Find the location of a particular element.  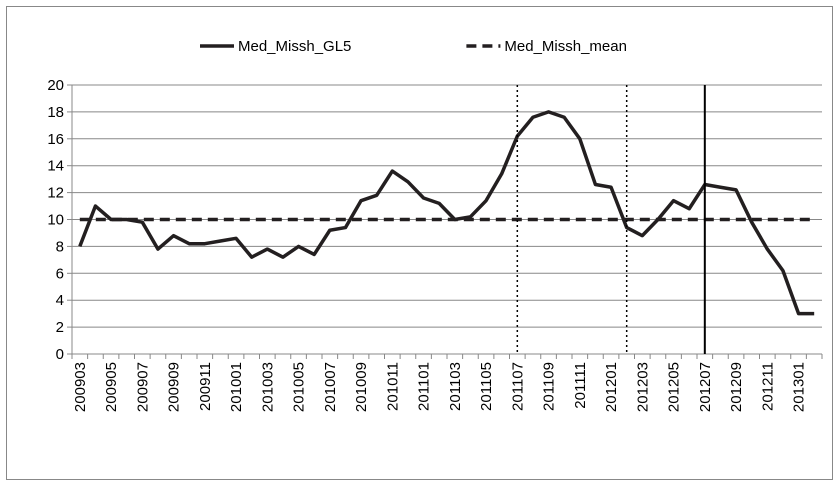

x-tick-label: 201103 is located at coordinates (455, 386).